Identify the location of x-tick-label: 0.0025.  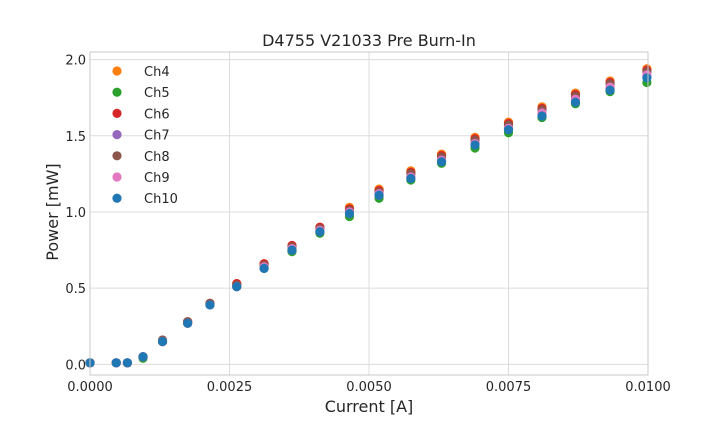
(230, 387).